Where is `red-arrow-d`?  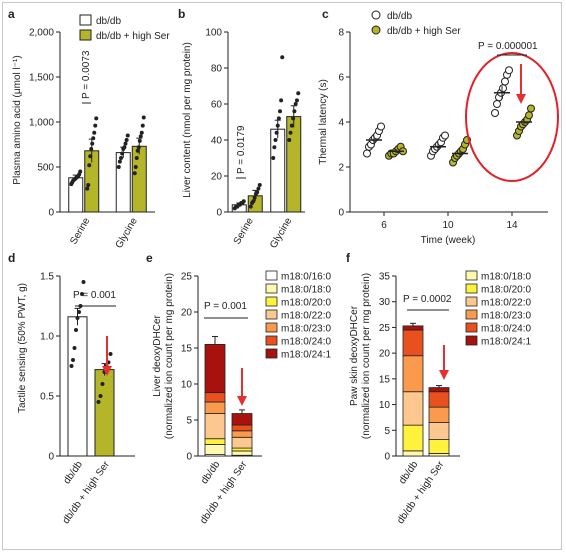
red-arrow-d is located at coordinates (107, 356).